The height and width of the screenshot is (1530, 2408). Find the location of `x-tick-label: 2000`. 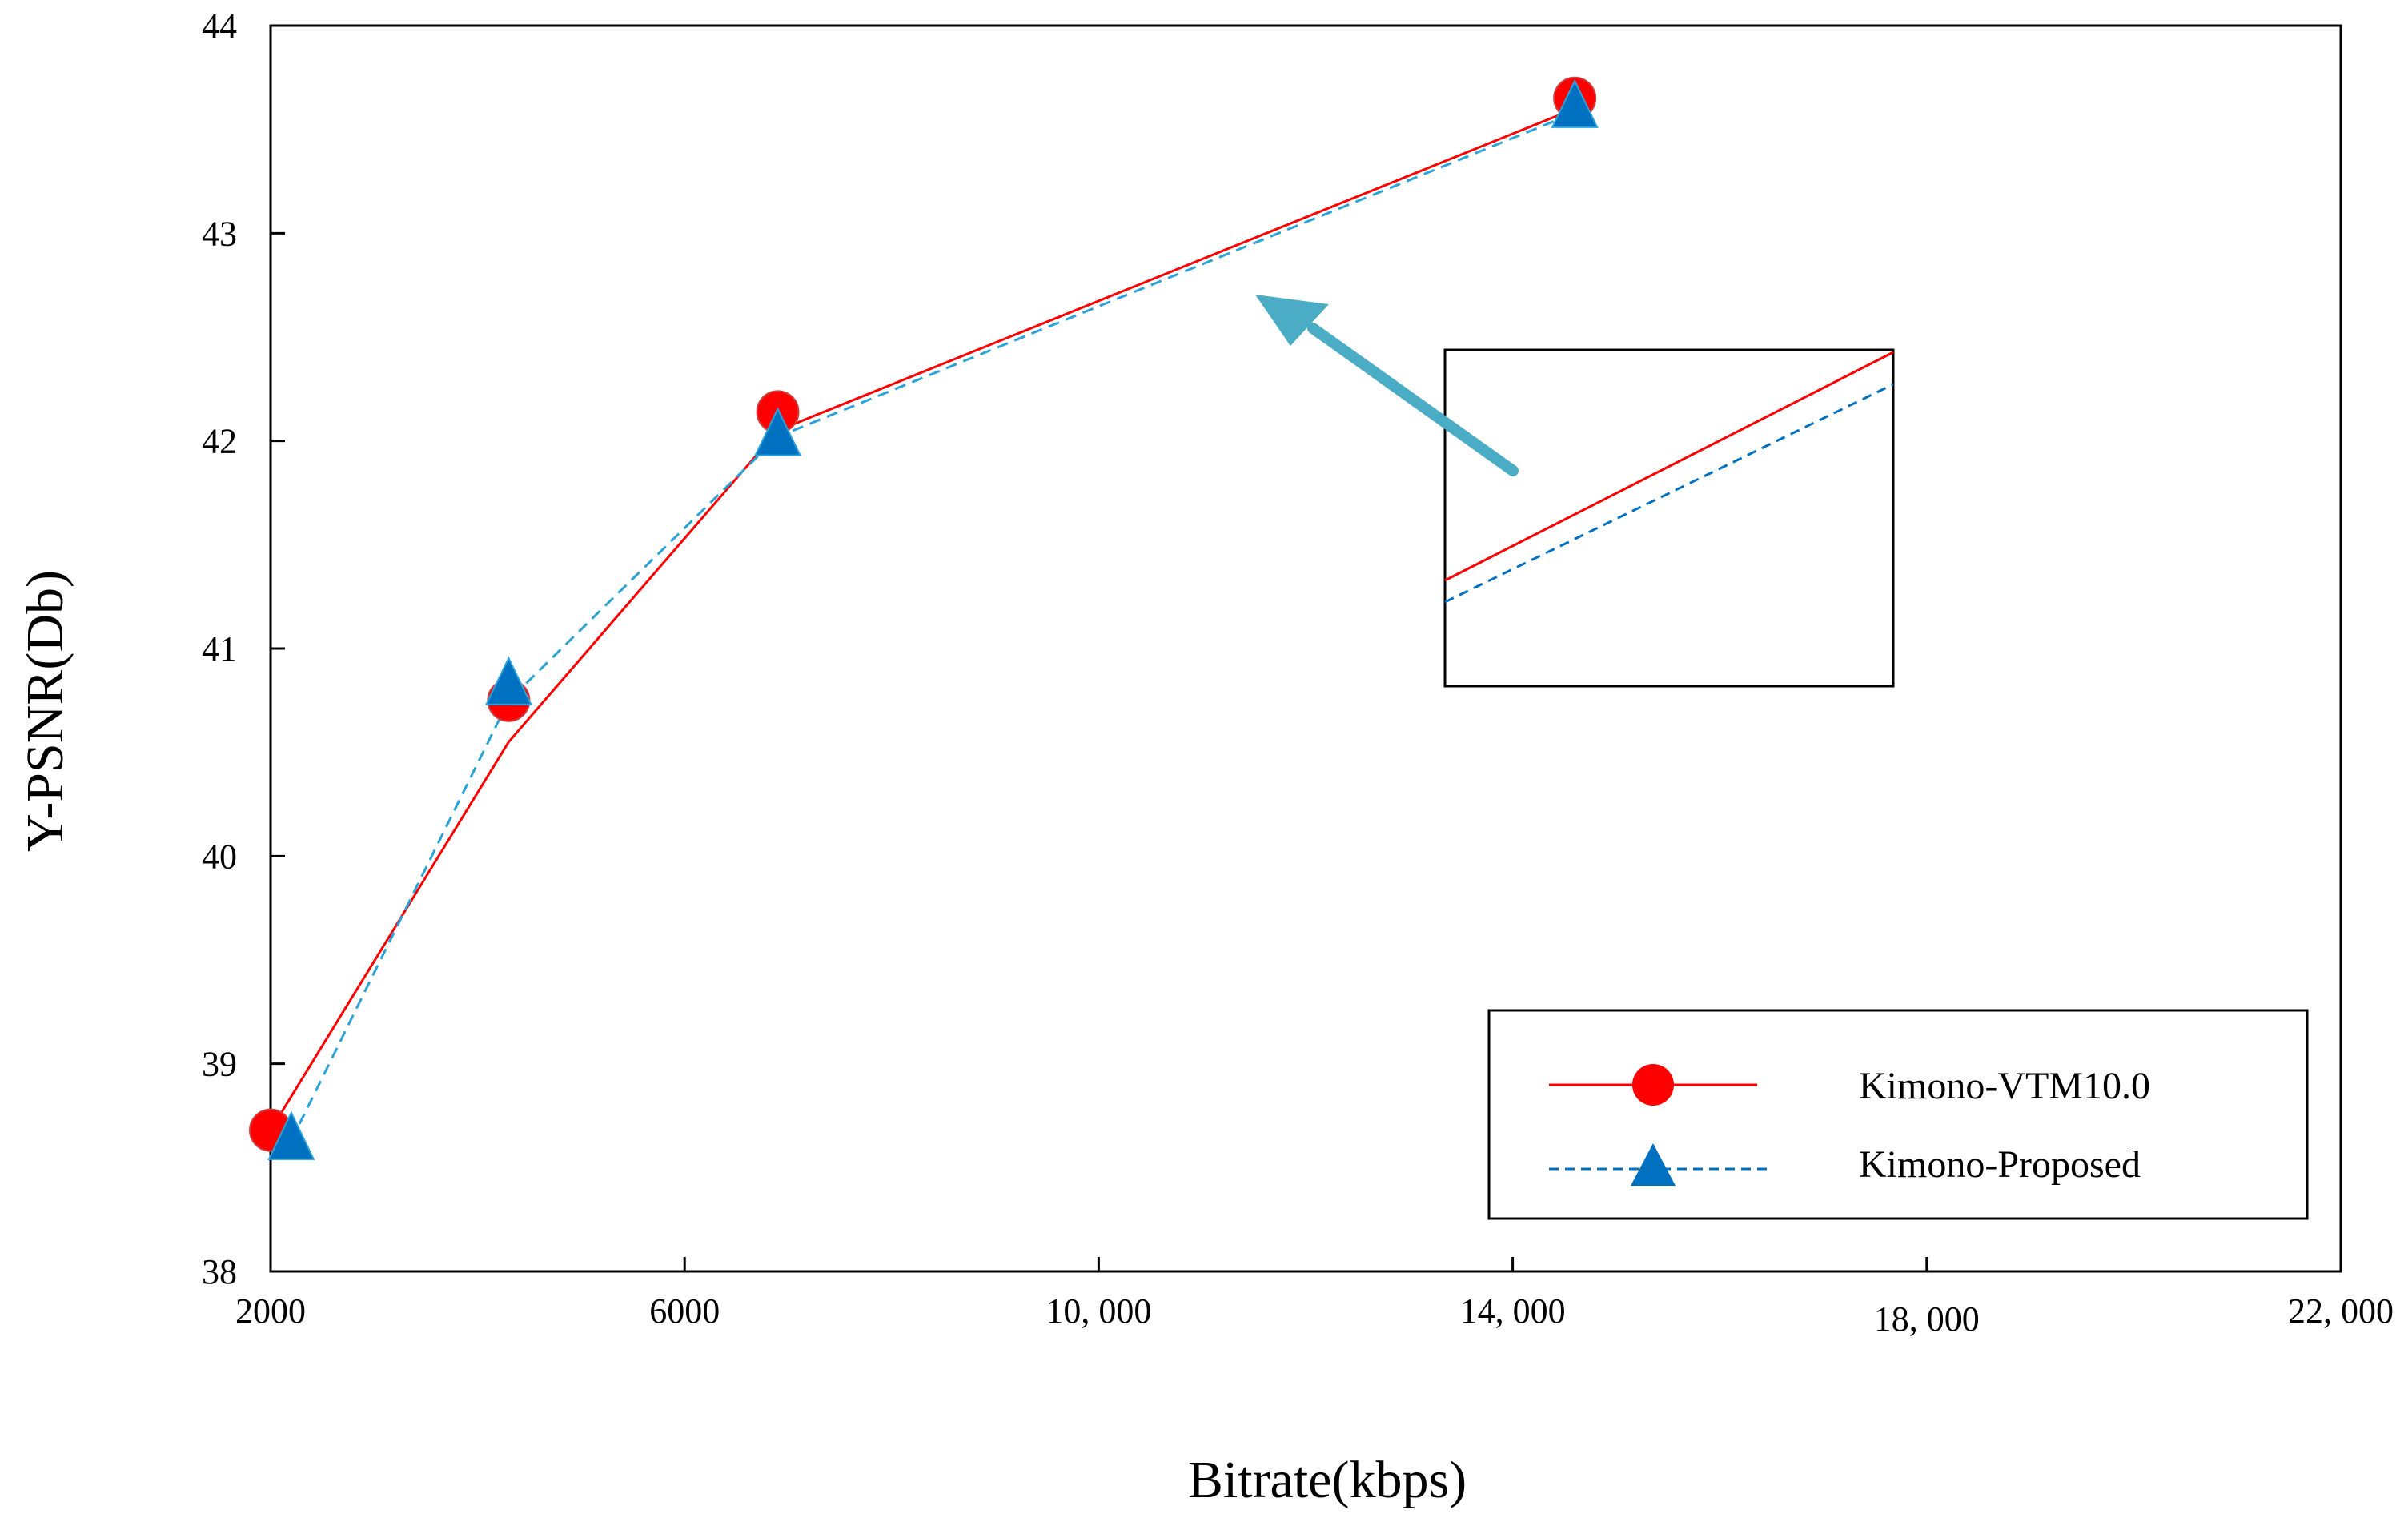

x-tick-label: 2000 is located at coordinates (270, 1311).